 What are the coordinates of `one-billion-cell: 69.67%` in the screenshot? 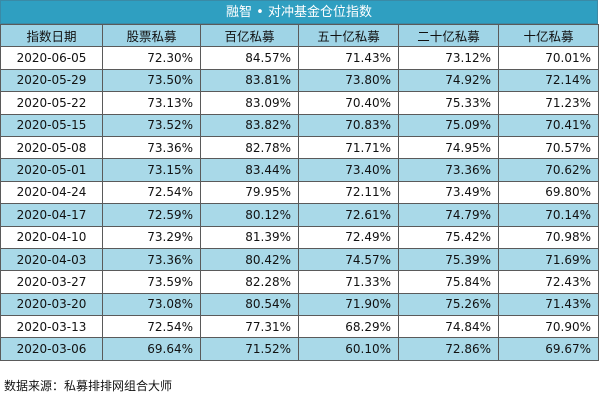 It's located at (548, 349).